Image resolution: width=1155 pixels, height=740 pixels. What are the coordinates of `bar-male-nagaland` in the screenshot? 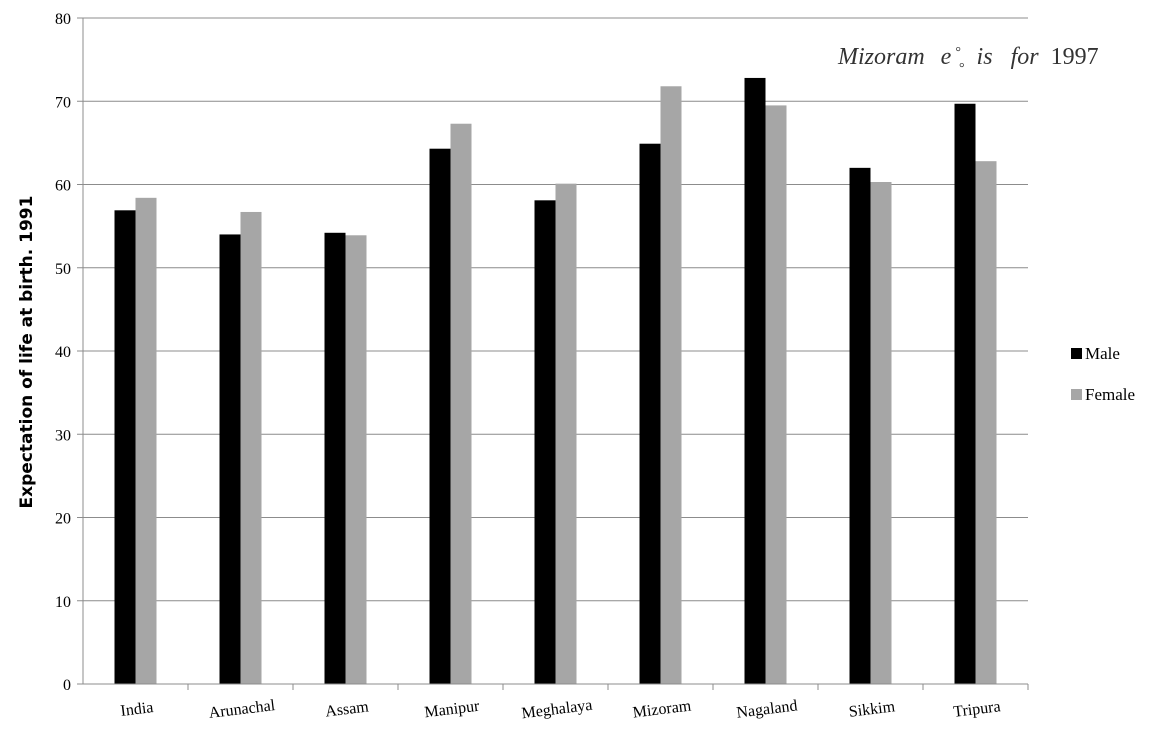 It's located at (755, 380).